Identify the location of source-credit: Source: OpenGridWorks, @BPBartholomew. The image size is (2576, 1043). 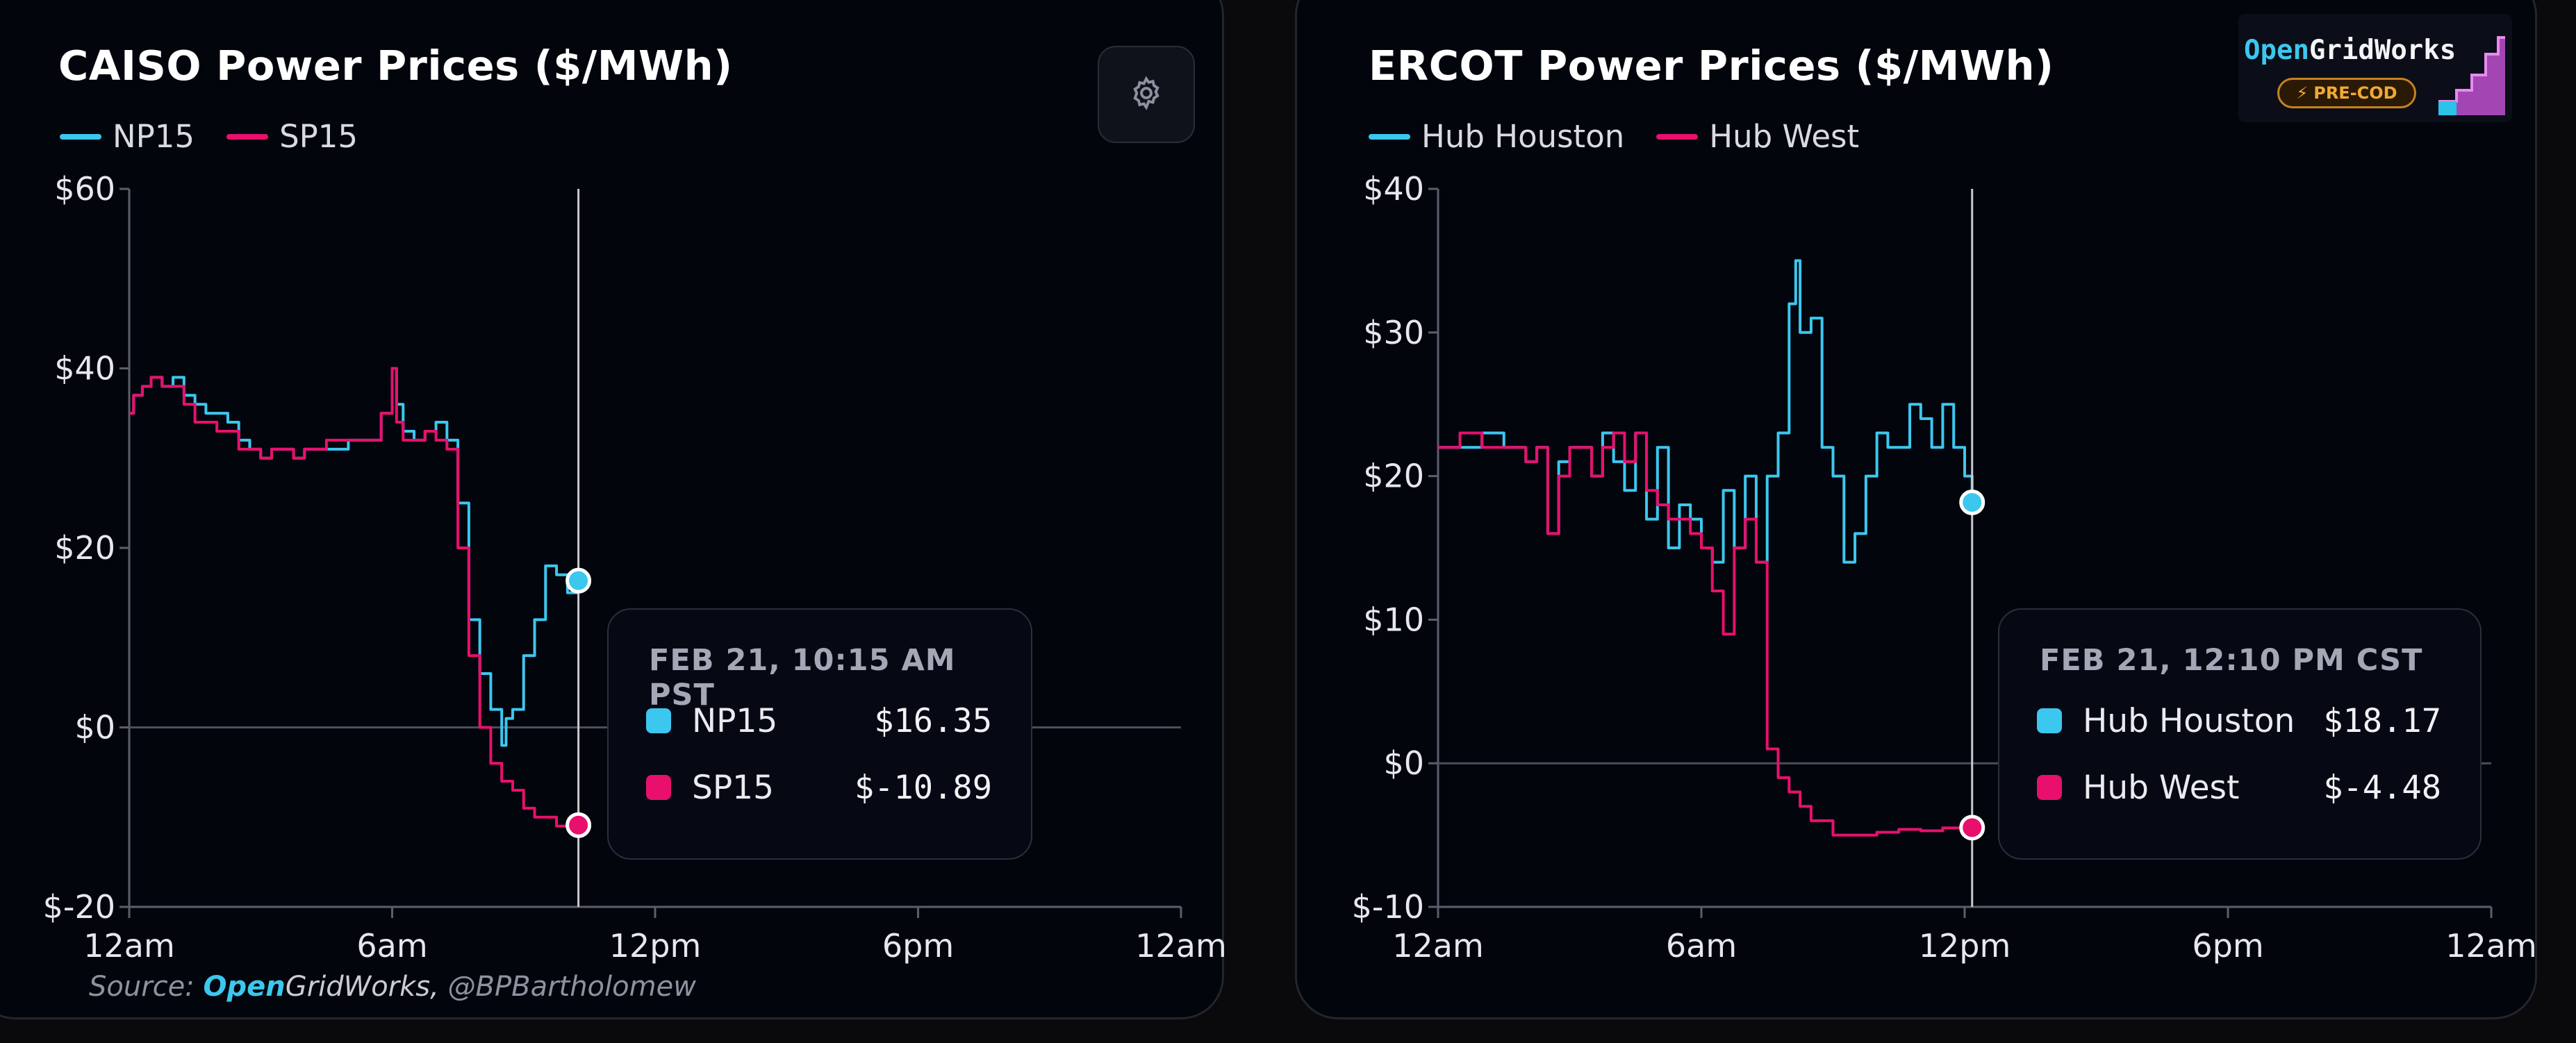
(392, 987).